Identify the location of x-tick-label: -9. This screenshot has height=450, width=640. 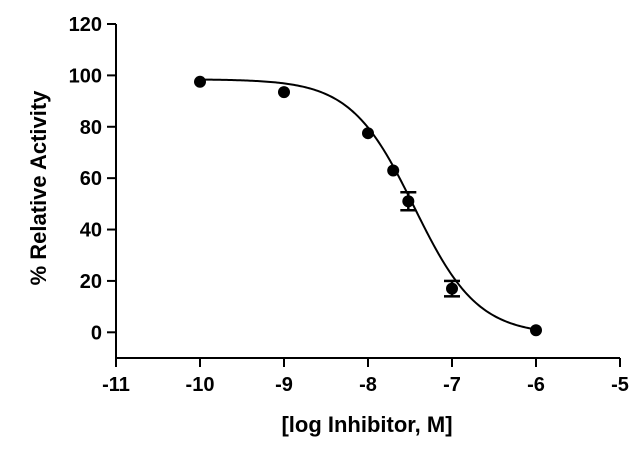
(284, 385).